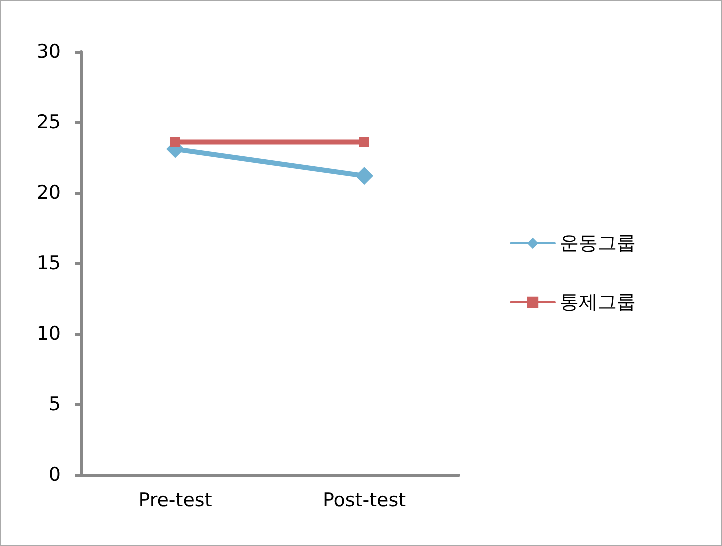 The height and width of the screenshot is (546, 722). Describe the element at coordinates (54, 405) in the screenshot. I see `y-tick-label: 5` at that location.